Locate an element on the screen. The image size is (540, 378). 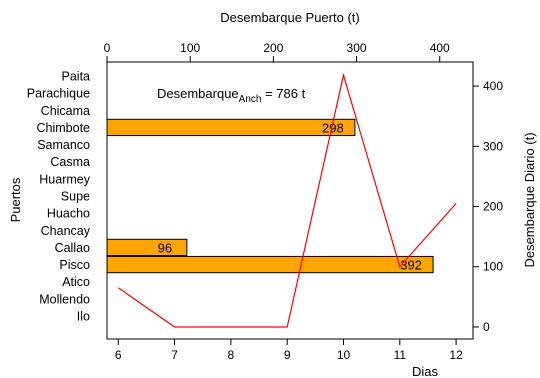
port-label: Huarmey is located at coordinates (64, 179).